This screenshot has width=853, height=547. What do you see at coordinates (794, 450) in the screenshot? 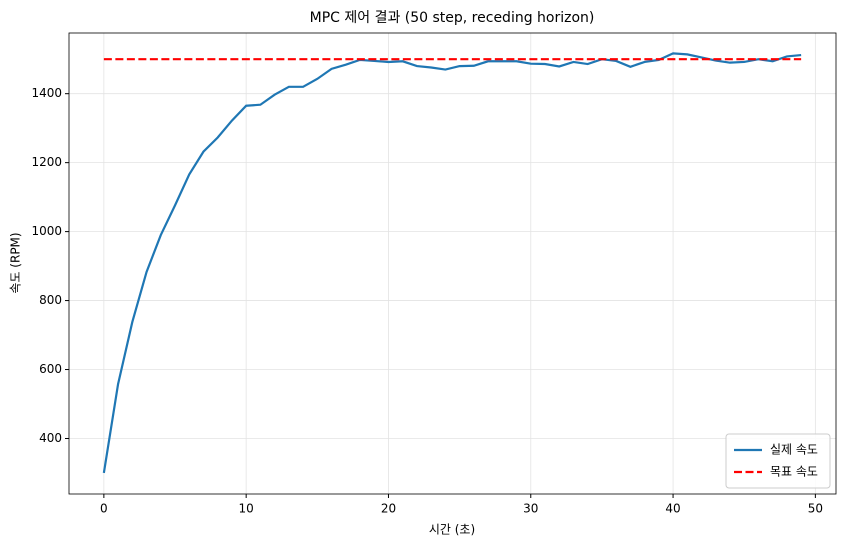
I see `legend-label: 실제 속도` at bounding box center [794, 450].